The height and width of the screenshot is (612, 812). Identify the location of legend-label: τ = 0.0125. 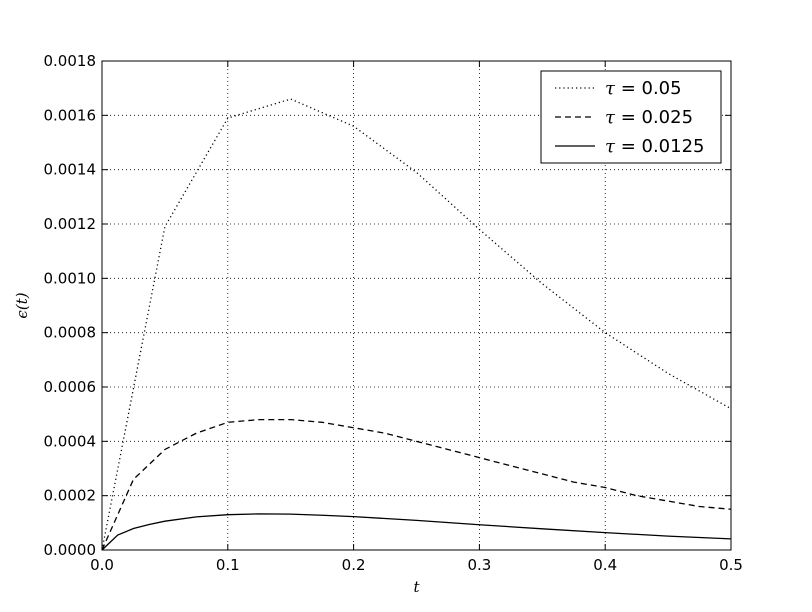
(654, 146).